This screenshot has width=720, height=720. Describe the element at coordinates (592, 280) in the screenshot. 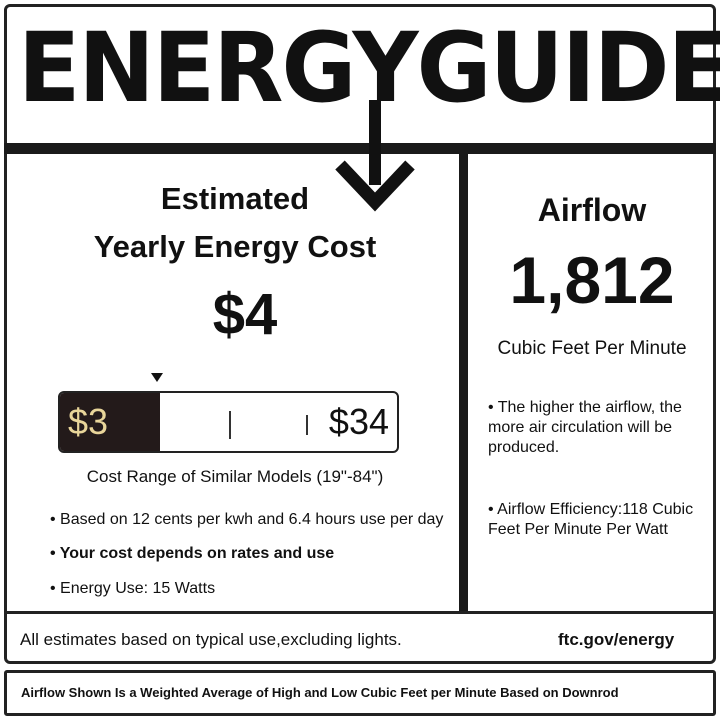

I see `airflow-value: 1,812` at that location.